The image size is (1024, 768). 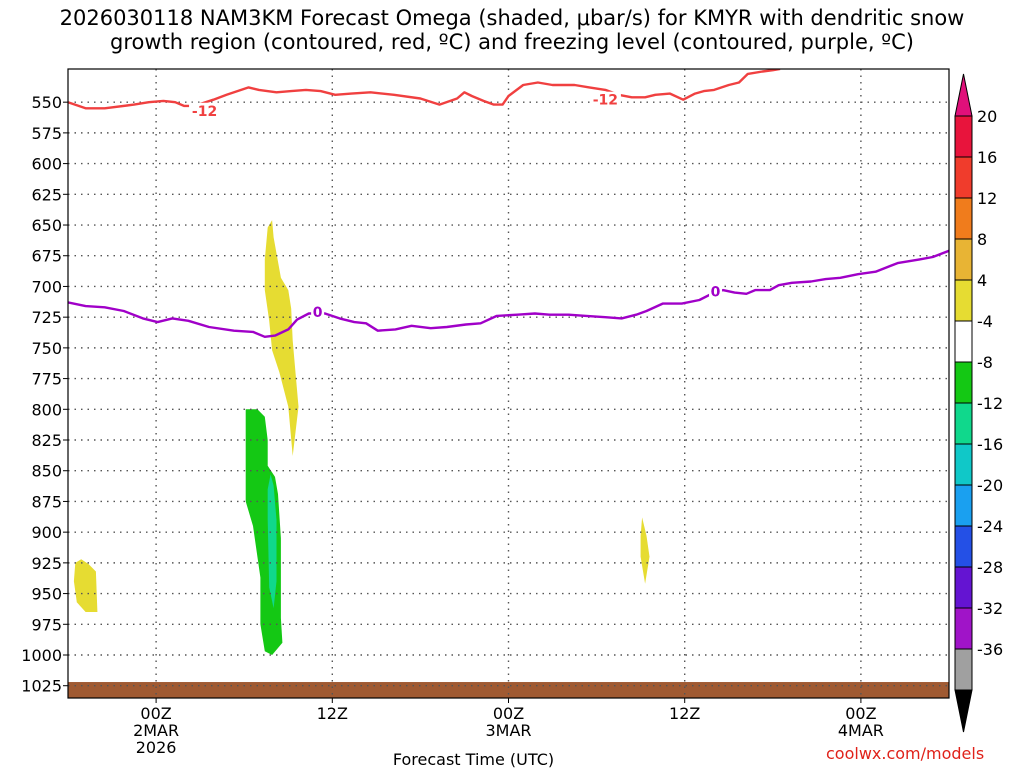 What do you see at coordinates (508, 690) in the screenshot?
I see `terrain-surface` at bounding box center [508, 690].